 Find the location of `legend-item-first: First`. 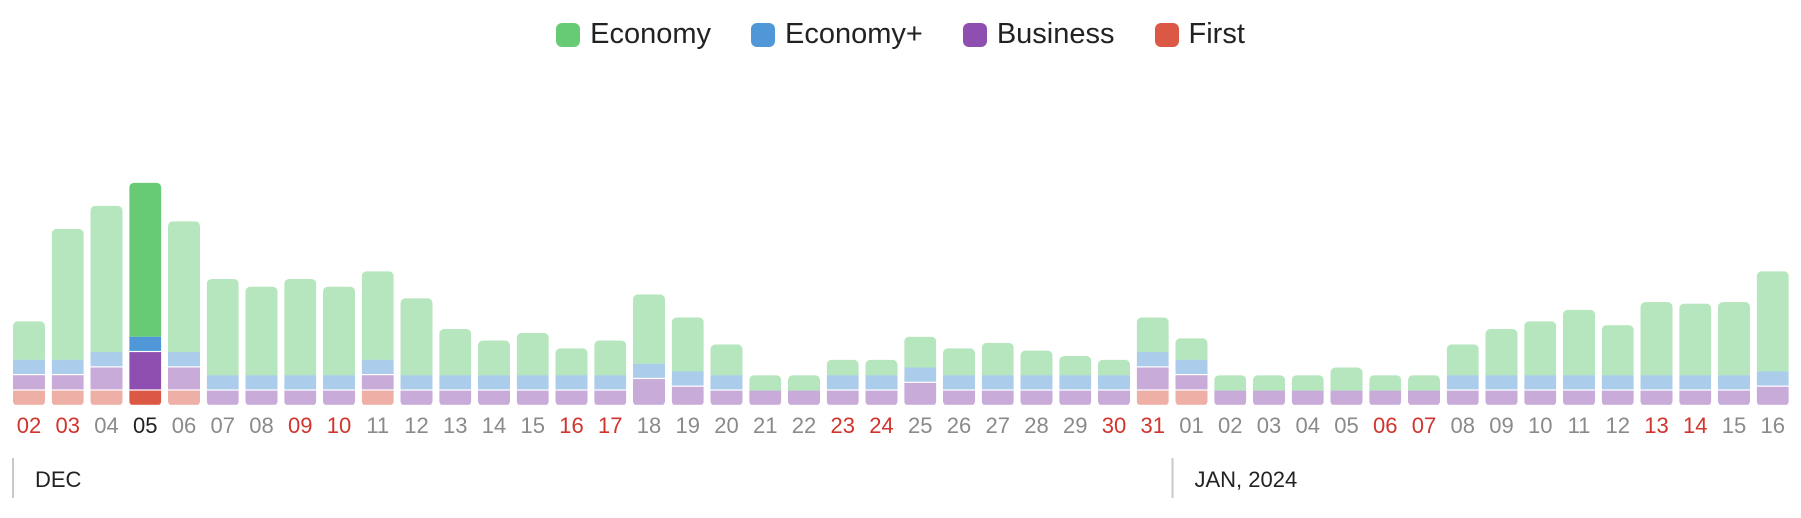

legend-item-first: First is located at coordinates (1199, 34).